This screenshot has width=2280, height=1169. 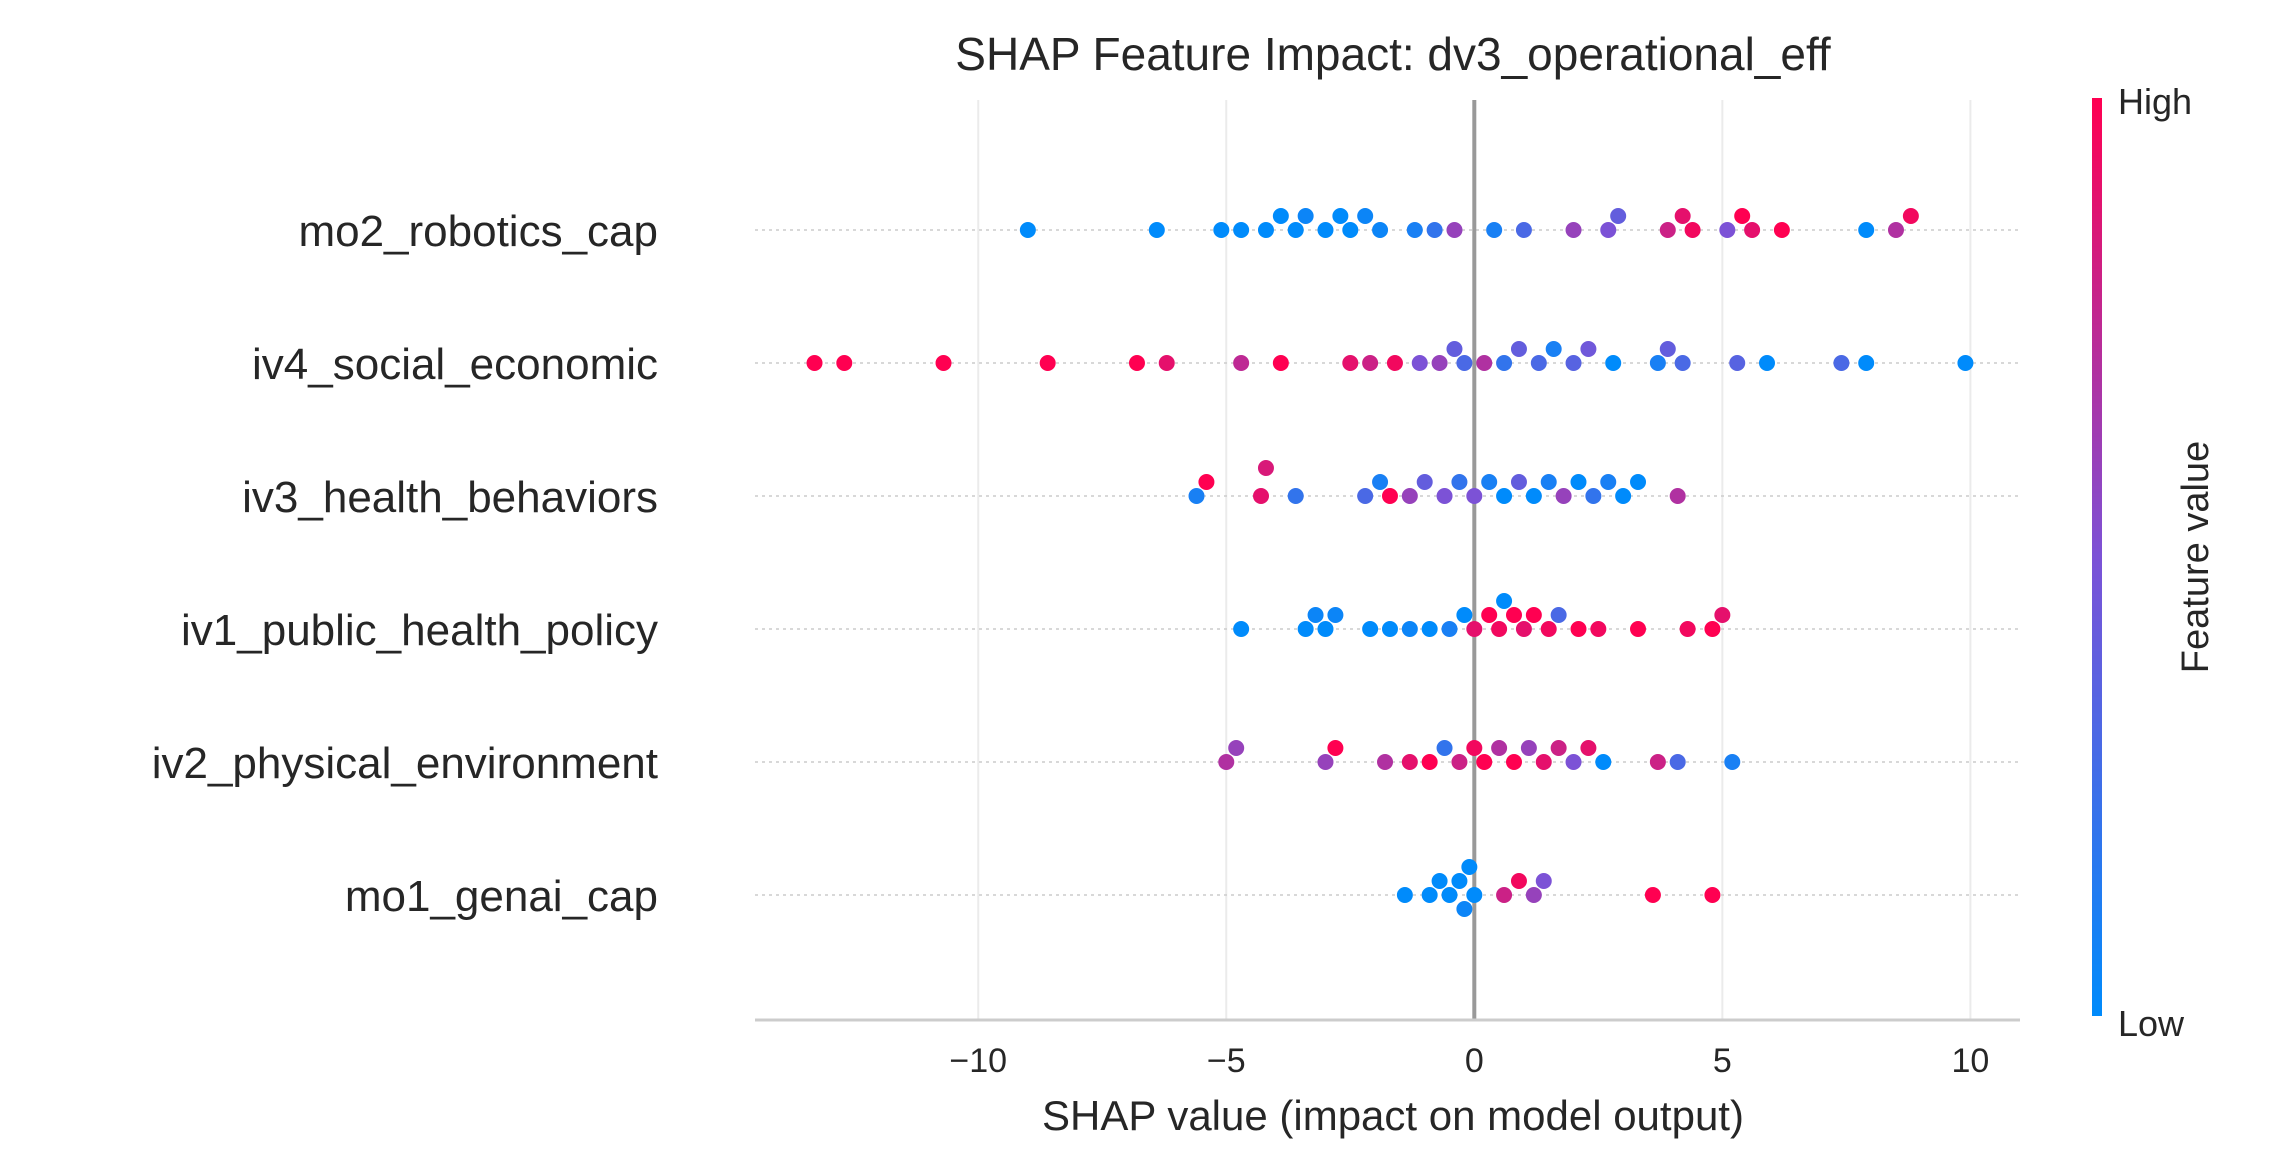 I want to click on chart-title: SHAP Feature Impact: dv3_operational_eff, so click(x=1393, y=54).